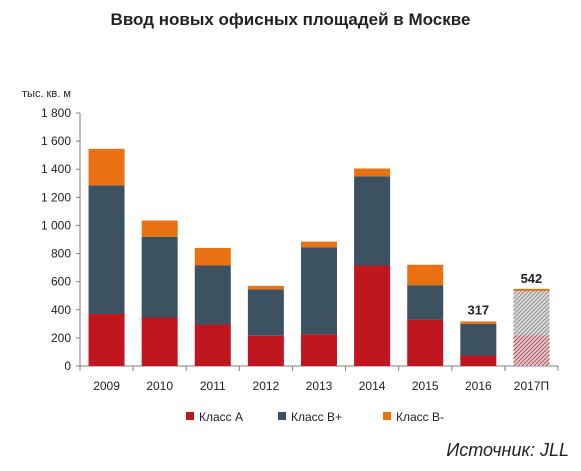  What do you see at coordinates (46, 94) in the screenshot?
I see `y-axis-label: тыс. кв. м` at bounding box center [46, 94].